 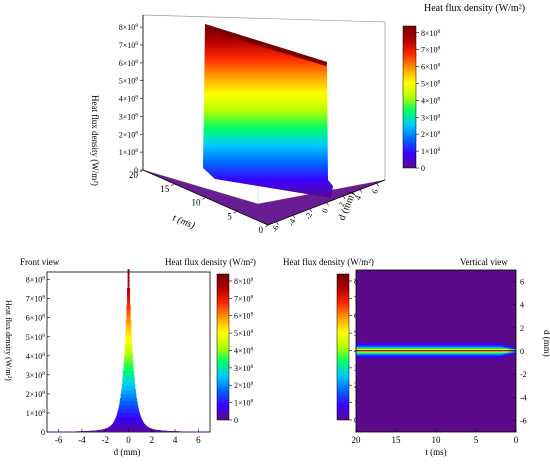 I want to click on d-tick, so click(x=344, y=197).